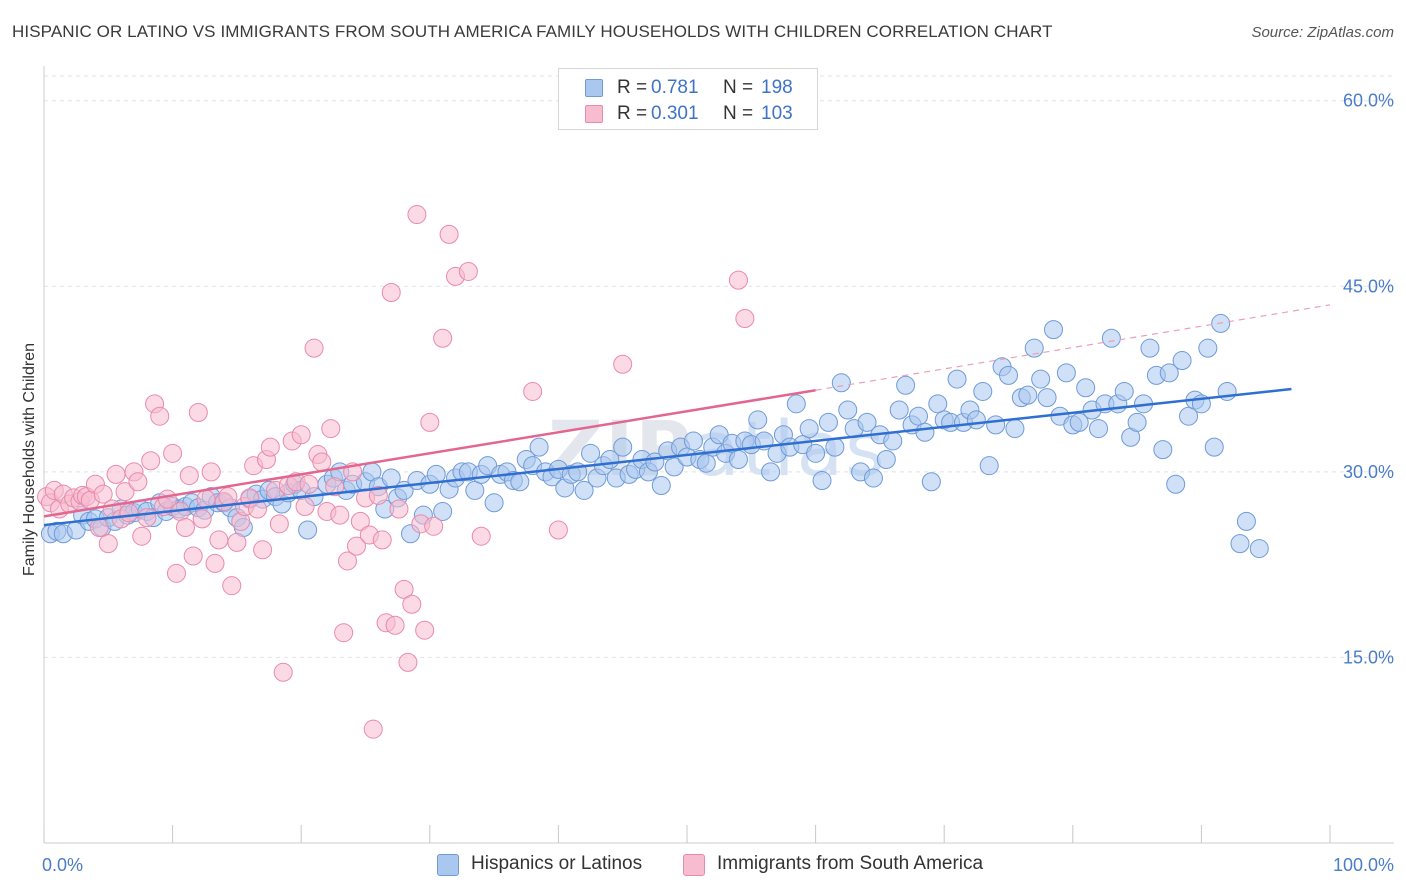 The width and height of the screenshot is (1406, 892). What do you see at coordinates (429, 453) in the screenshot?
I see `trend-line-south-america` at bounding box center [429, 453].